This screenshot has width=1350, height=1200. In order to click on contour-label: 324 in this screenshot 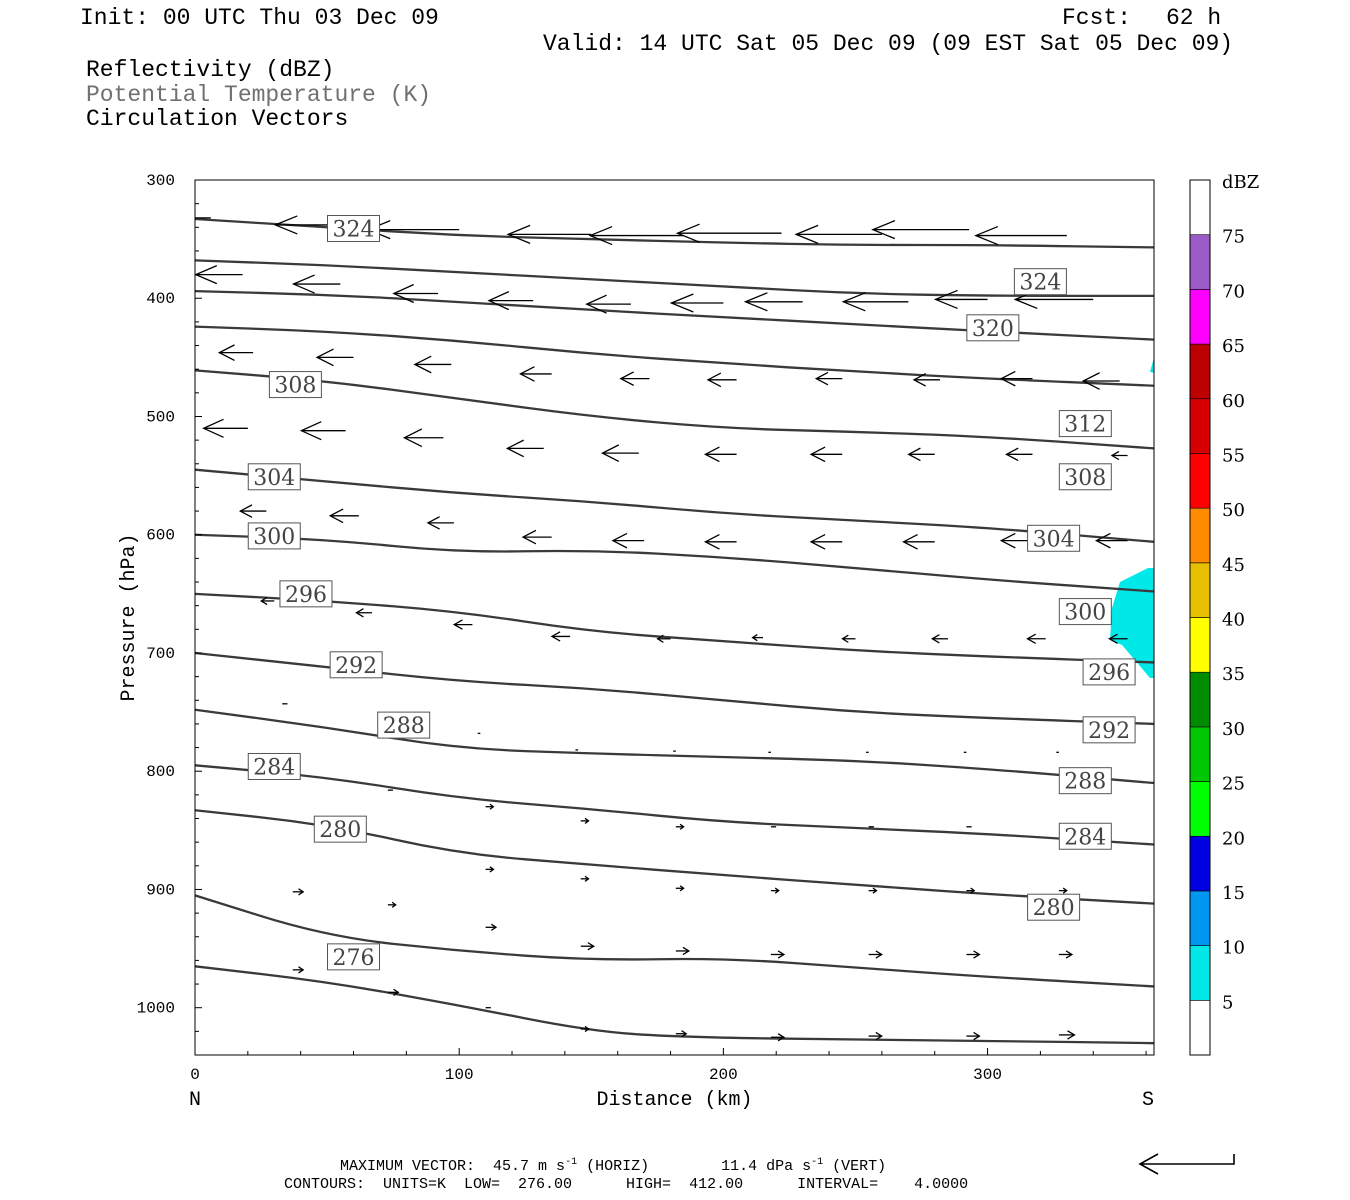, I will do `click(1040, 282)`.